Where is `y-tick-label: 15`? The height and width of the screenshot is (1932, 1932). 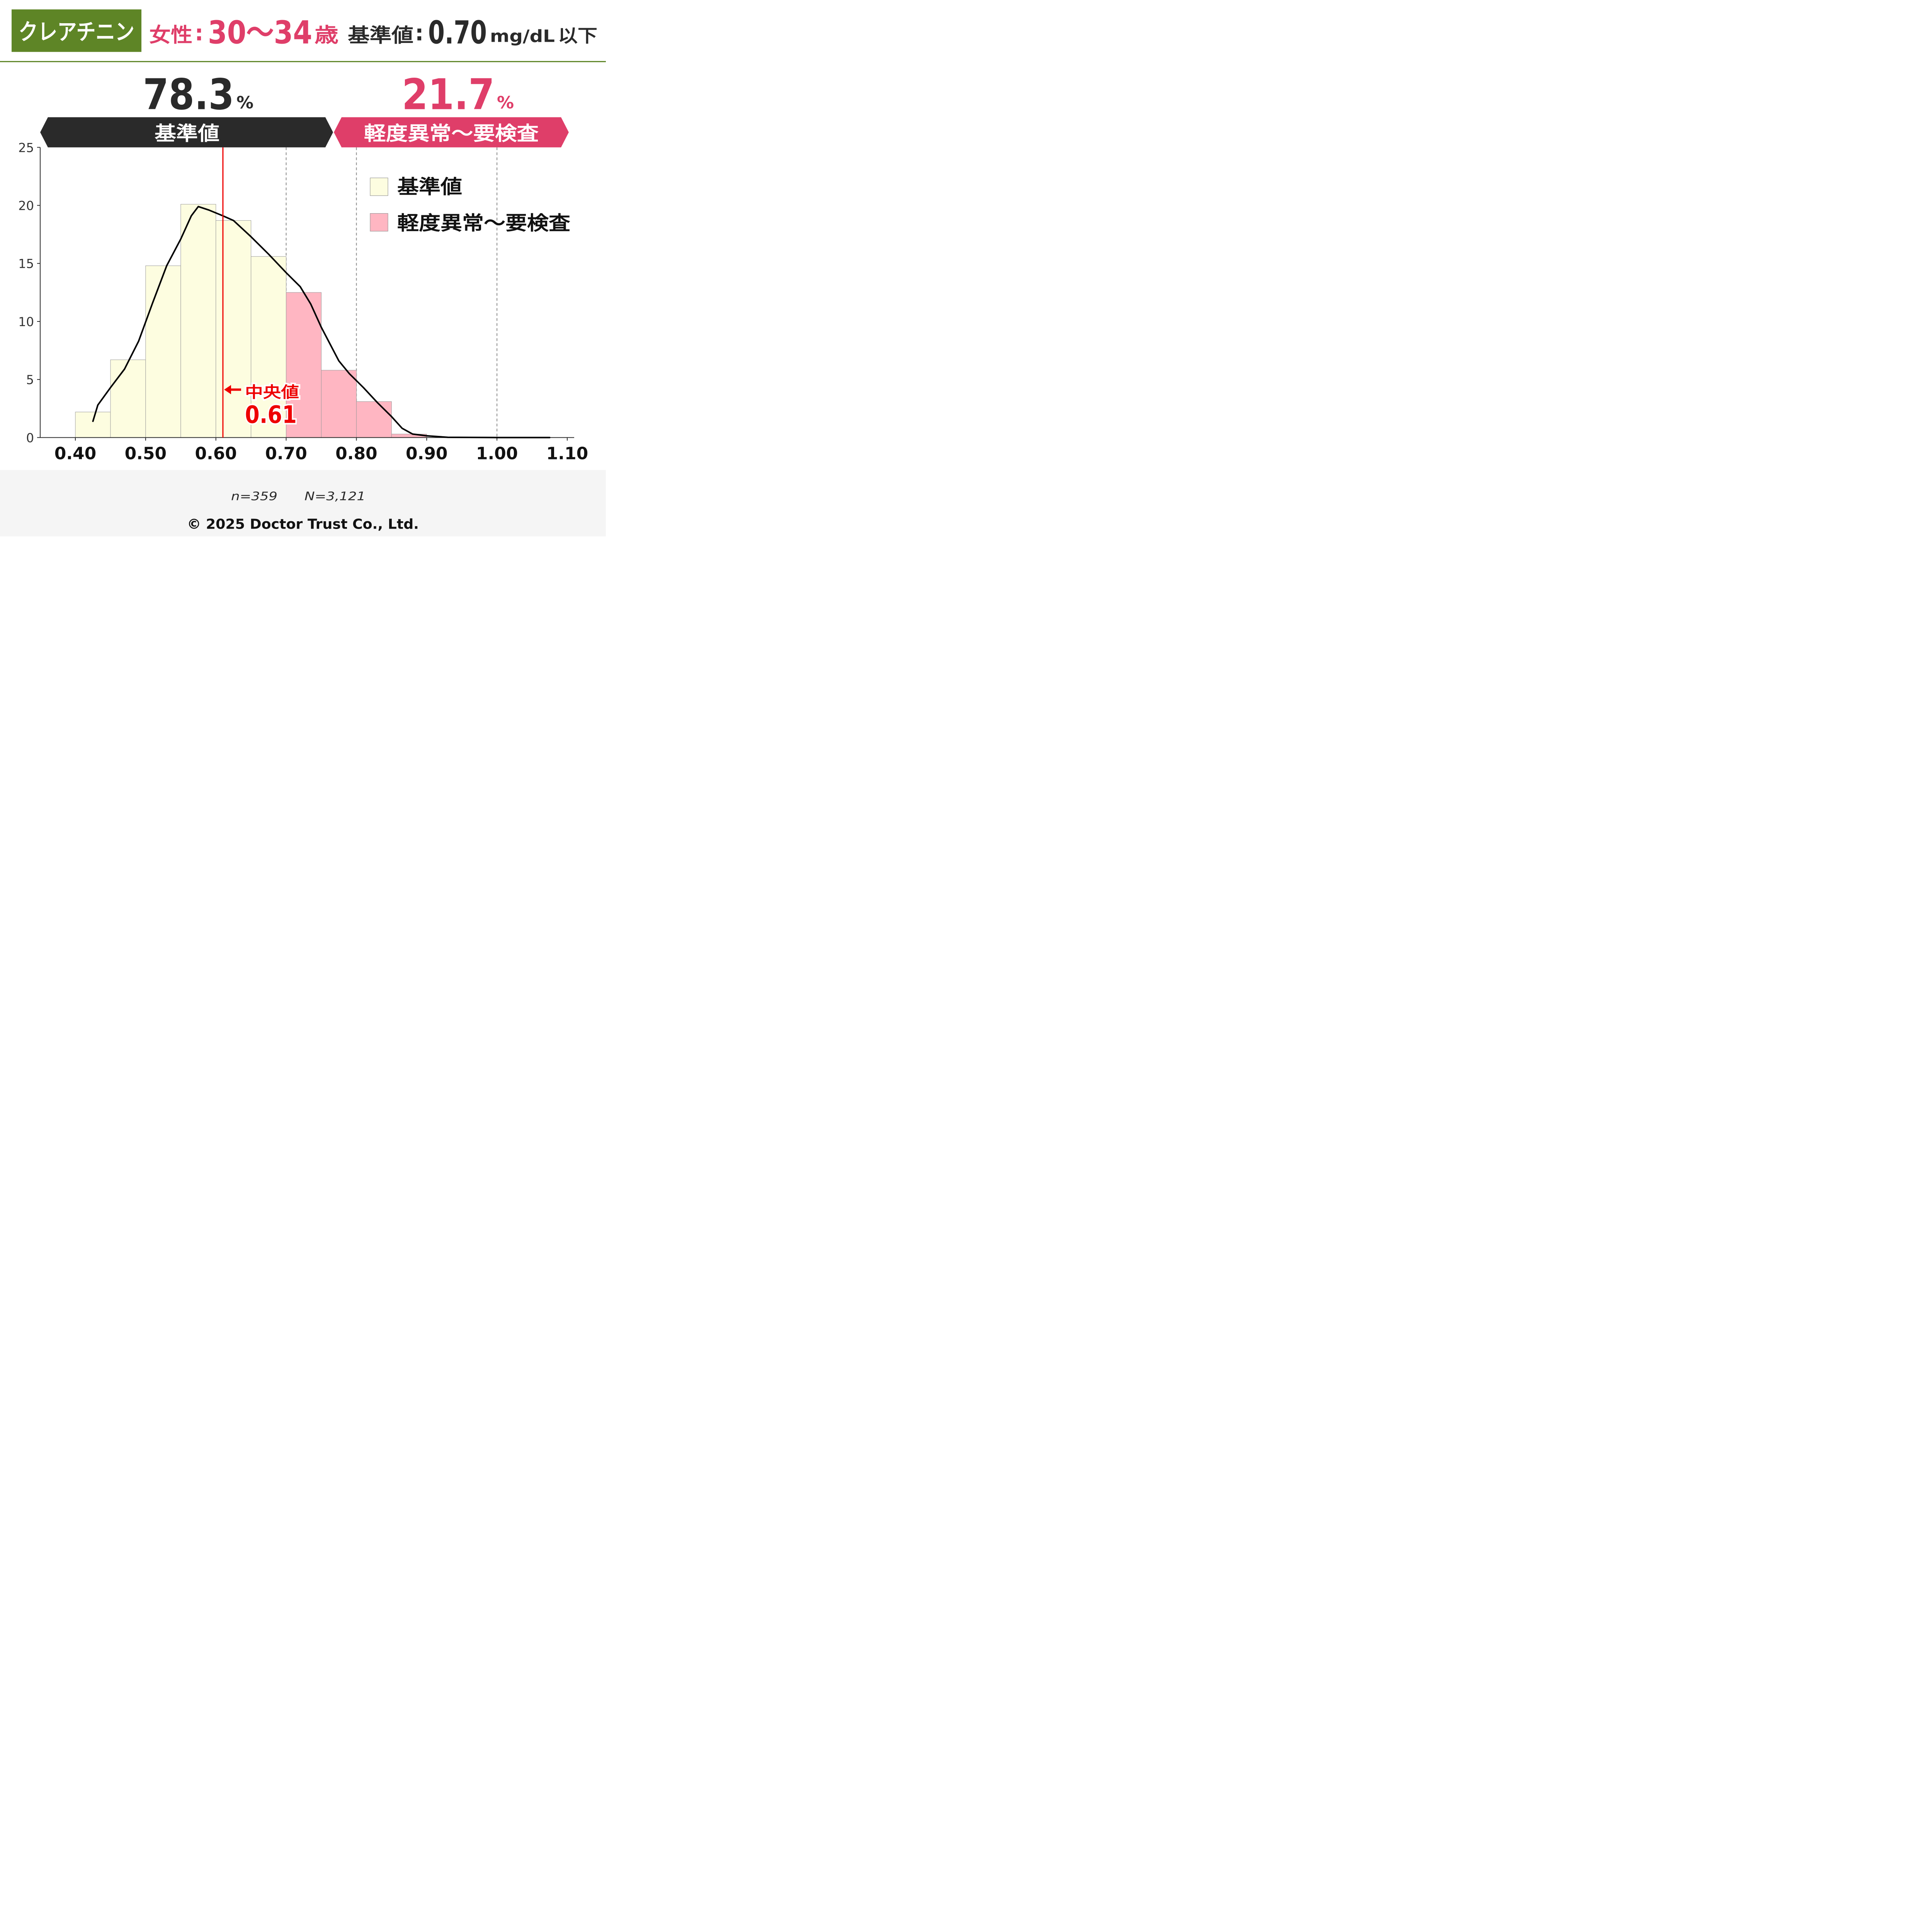
y-tick-label: 15 is located at coordinates (26, 264).